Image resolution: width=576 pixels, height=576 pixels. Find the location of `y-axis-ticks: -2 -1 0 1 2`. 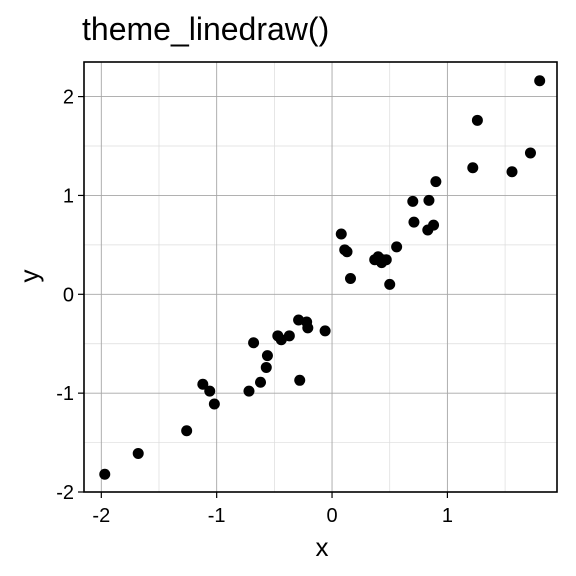

y-axis-ticks: -2 -1 0 1 2 is located at coordinates (70, 295).